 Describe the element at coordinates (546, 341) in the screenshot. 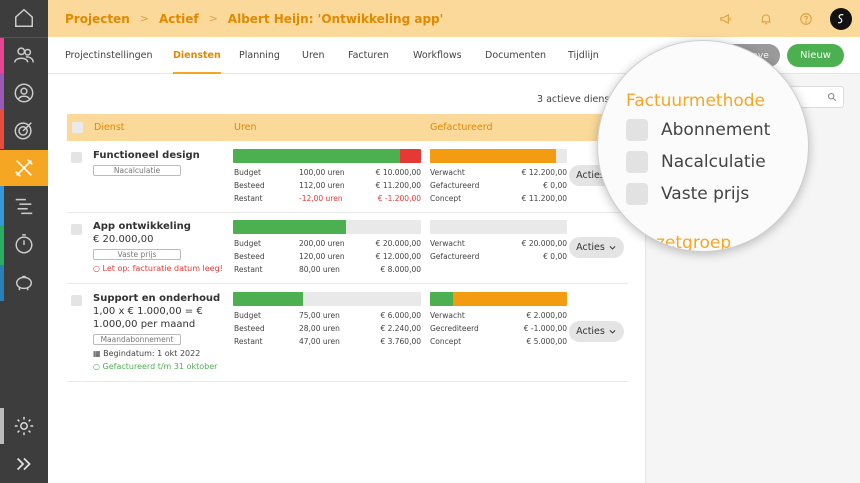

I see `invoice-value: € 5.000,00` at that location.